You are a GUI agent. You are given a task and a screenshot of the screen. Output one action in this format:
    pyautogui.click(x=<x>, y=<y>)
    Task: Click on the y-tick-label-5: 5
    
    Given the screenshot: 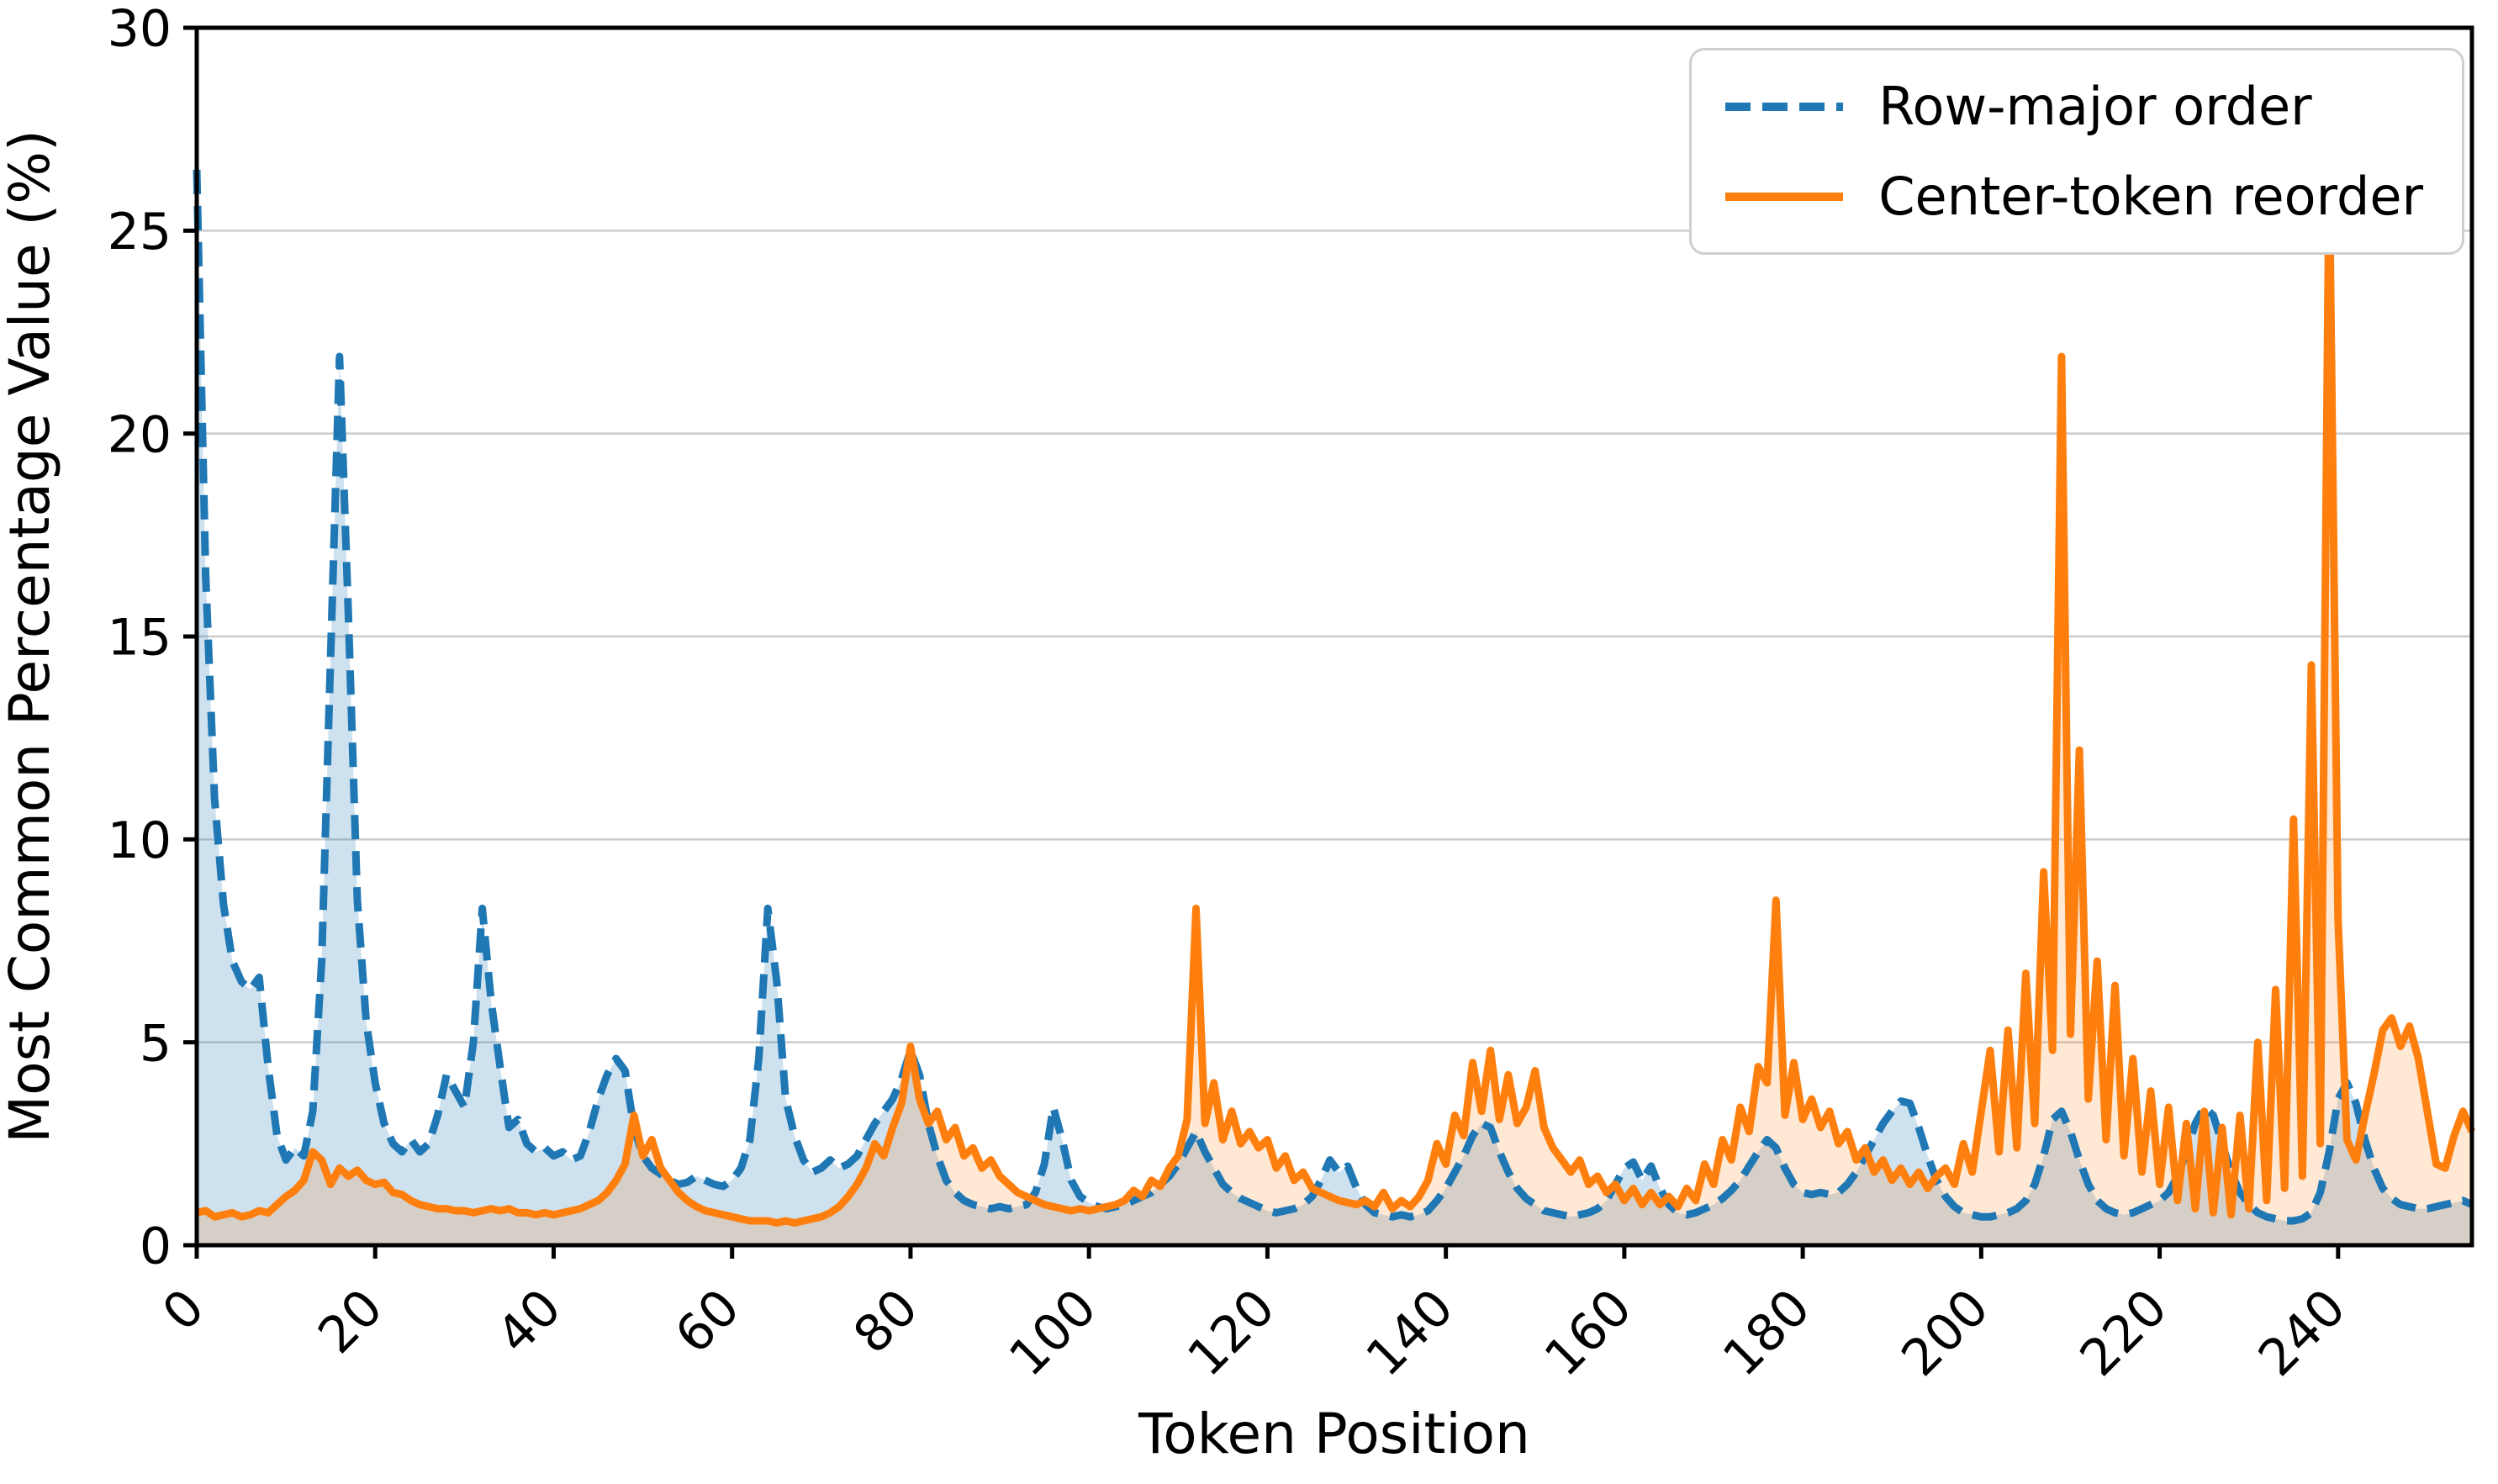 What is the action you would take?
    pyautogui.click(x=156, y=1043)
    